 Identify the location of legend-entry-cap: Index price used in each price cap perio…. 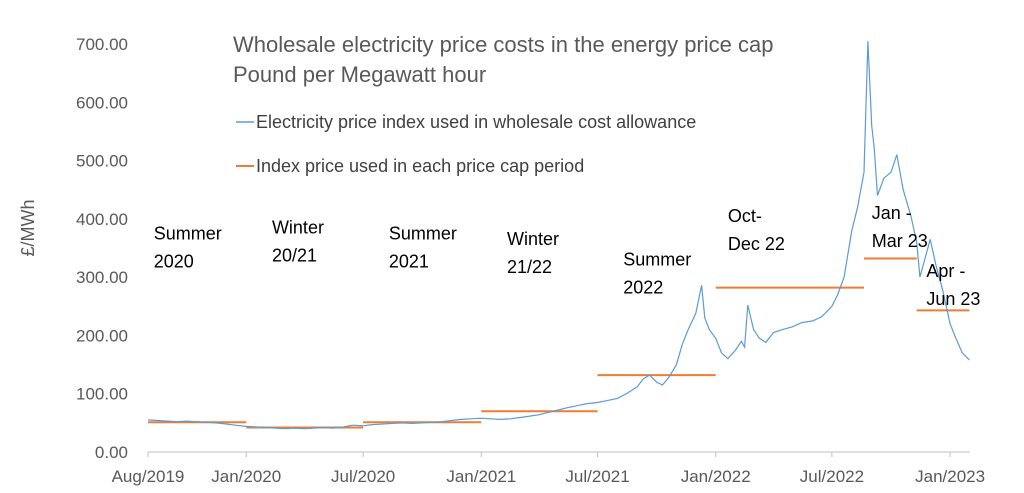
(420, 166).